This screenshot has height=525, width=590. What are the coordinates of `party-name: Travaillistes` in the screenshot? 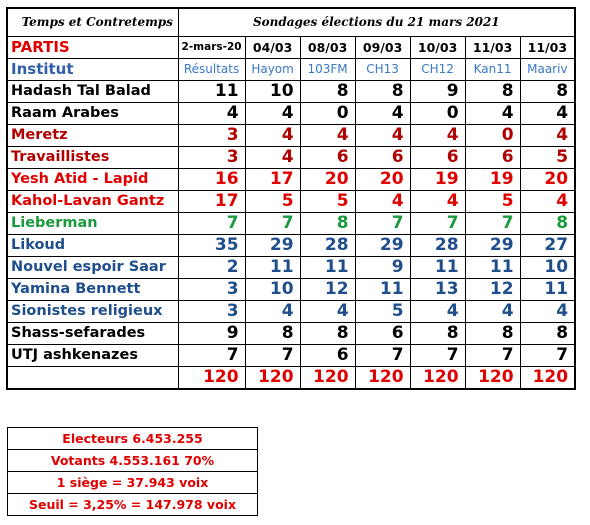 It's located at (92, 157).